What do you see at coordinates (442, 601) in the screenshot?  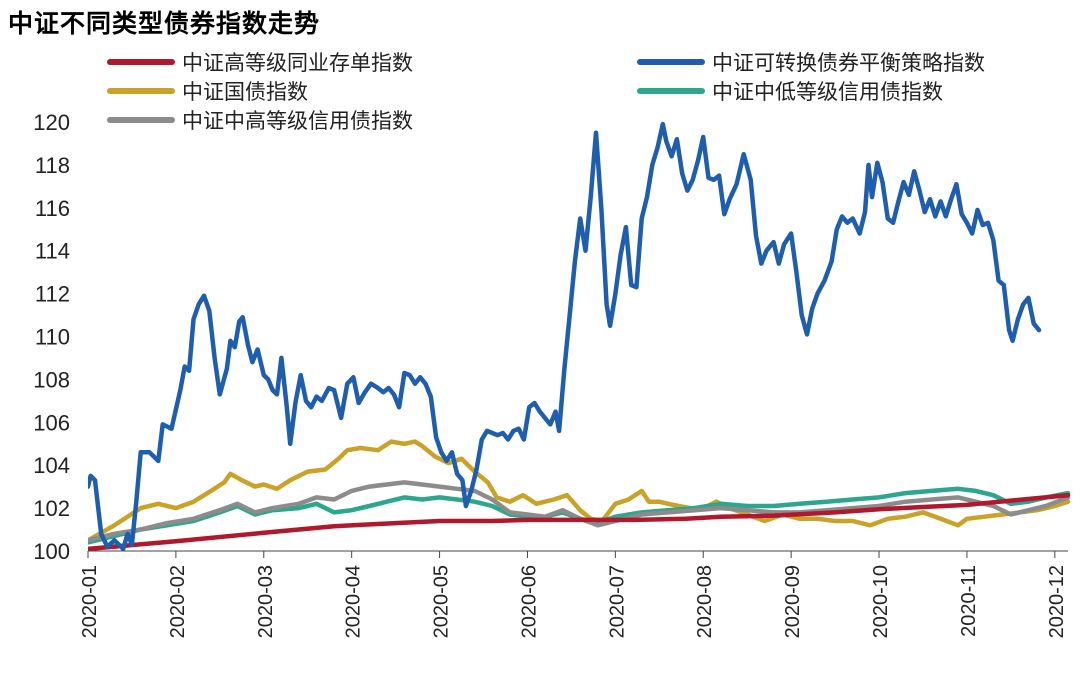 I see `x-tick-label: 2020-05` at bounding box center [442, 601].